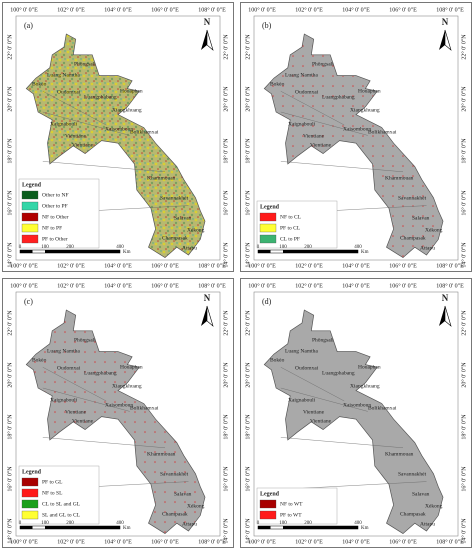 The width and height of the screenshot is (476, 550). Describe the element at coordinates (307, 92) in the screenshot. I see `place-name: Oudomxai` at that location.